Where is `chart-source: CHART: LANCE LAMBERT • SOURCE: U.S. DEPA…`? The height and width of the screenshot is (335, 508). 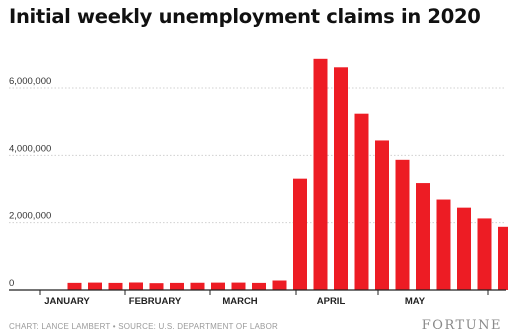 chart-source: CHART: LANCE LAMBERT • SOURCE: U.S. DEPA… is located at coordinates (143, 326).